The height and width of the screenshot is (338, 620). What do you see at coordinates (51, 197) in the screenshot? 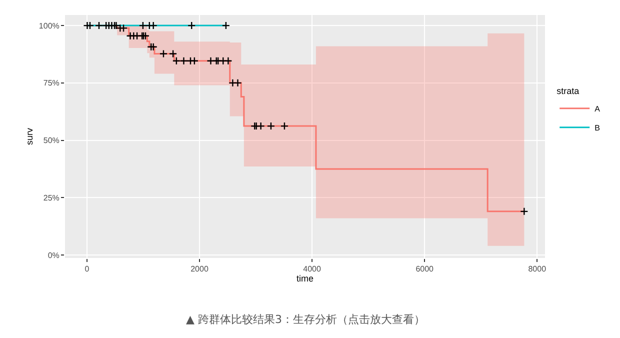
I see `y-tick-label: 25%` at bounding box center [51, 197].